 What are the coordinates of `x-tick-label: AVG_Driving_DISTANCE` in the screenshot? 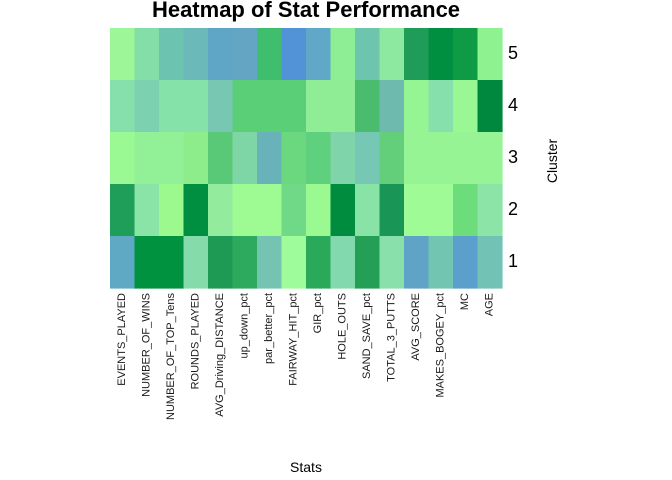 It's located at (220, 355).